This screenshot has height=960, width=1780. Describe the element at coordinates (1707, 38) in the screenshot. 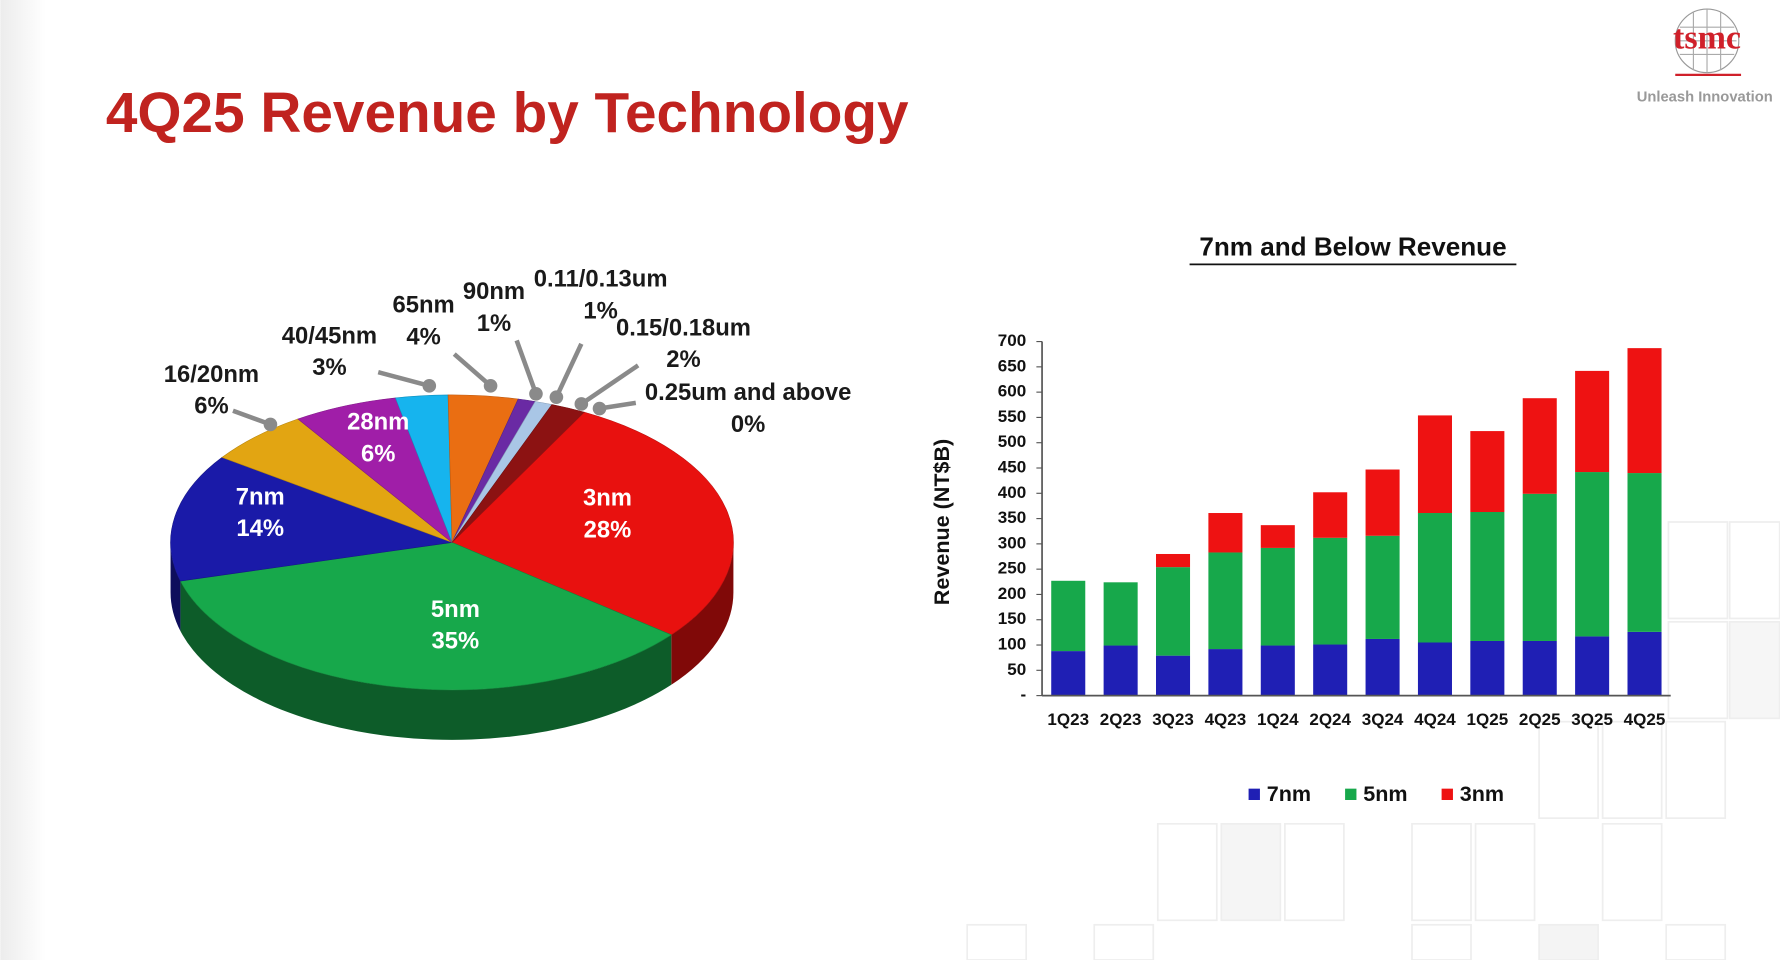

I see `logo-text: tsmc` at that location.